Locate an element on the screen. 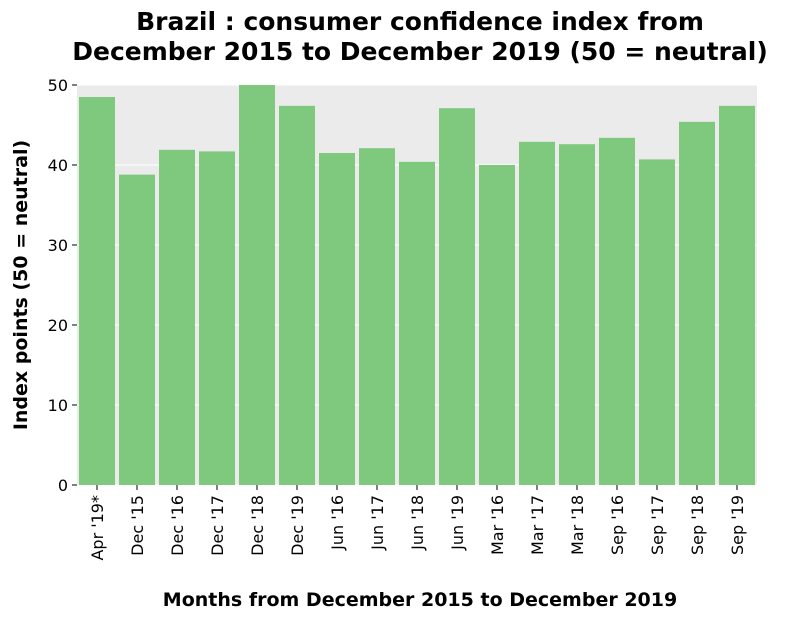 Image resolution: width=794 pixels, height=618 pixels. x-tick-label: Apr '19* is located at coordinates (97, 528).